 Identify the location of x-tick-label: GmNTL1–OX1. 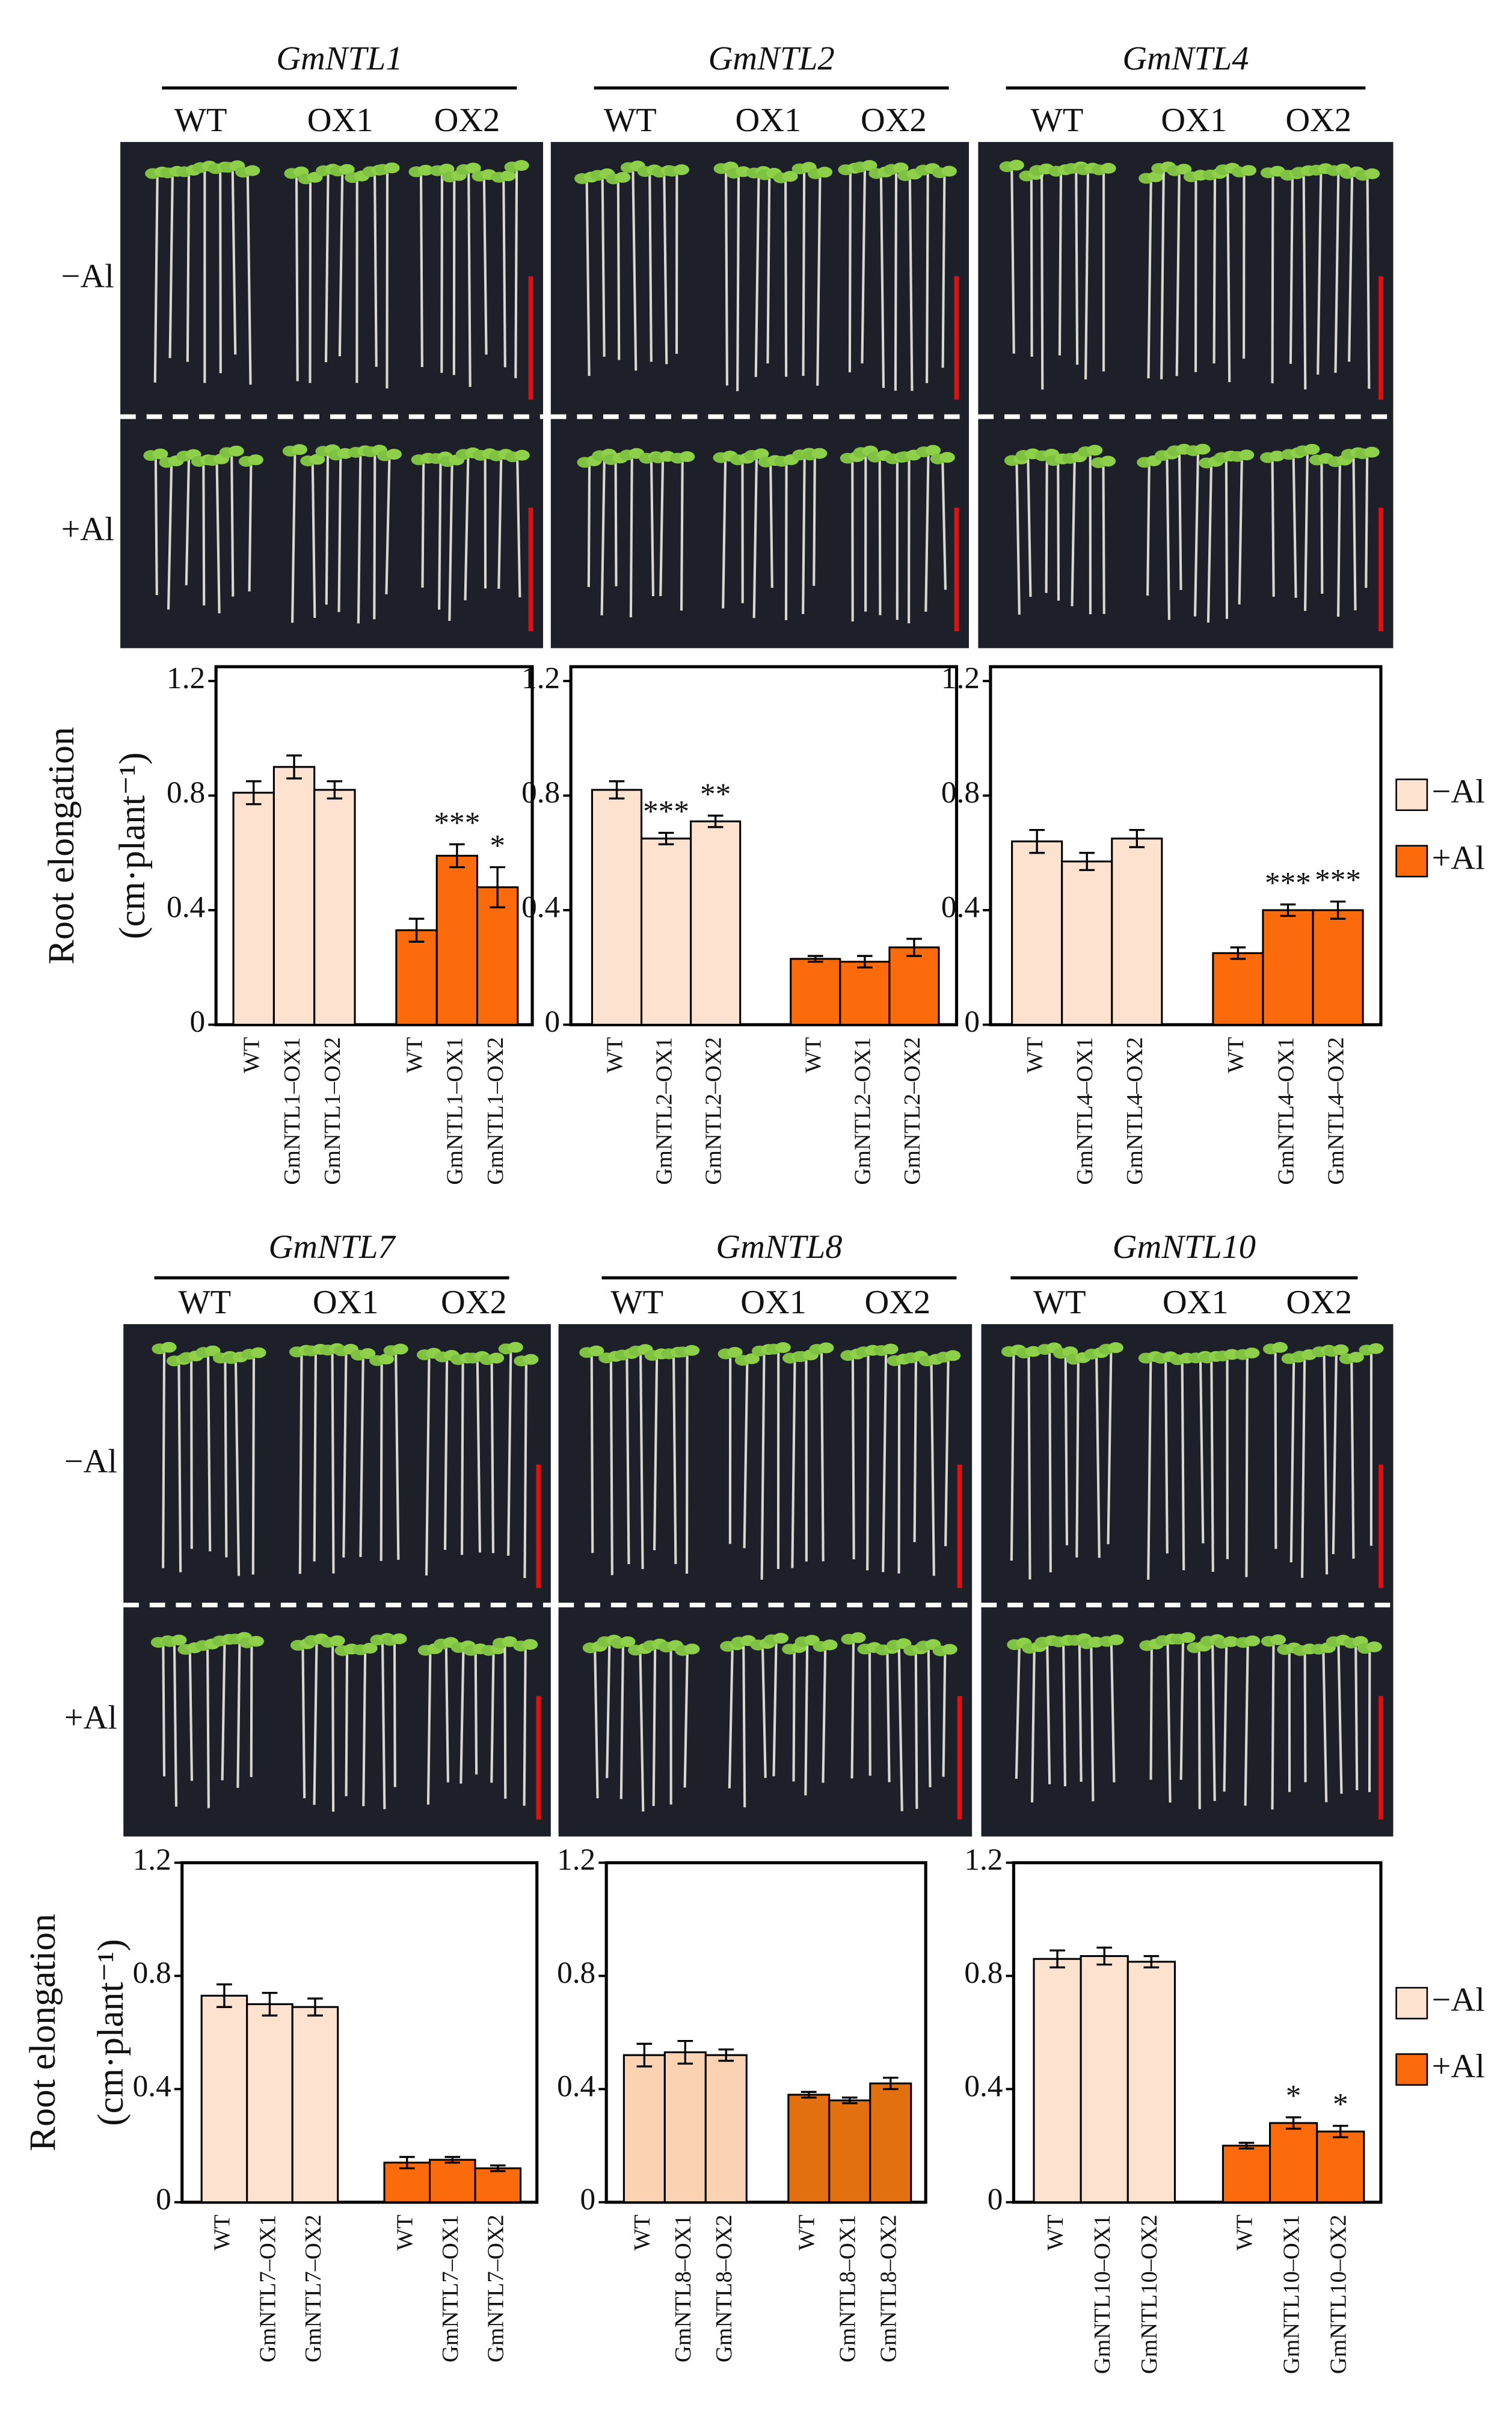
(293, 1111).